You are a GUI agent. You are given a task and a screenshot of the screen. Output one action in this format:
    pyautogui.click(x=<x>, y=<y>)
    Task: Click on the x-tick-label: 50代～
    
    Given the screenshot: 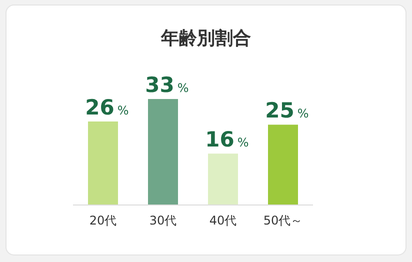 What is the action you would take?
    pyautogui.click(x=283, y=221)
    